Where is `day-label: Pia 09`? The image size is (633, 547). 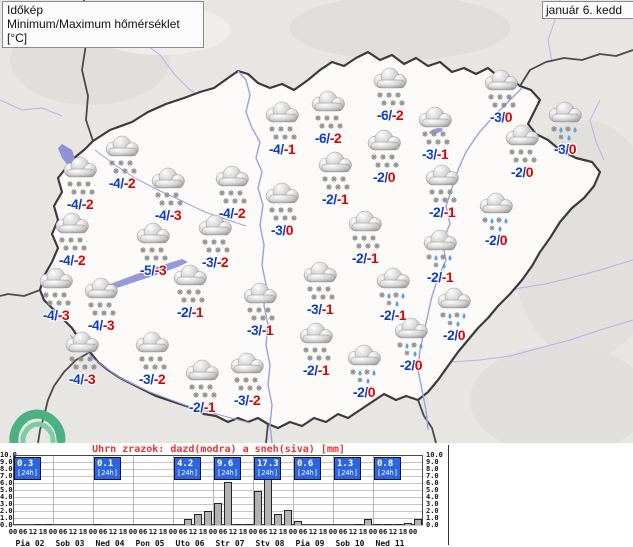 day-label: Pia 09 is located at coordinates (310, 543).